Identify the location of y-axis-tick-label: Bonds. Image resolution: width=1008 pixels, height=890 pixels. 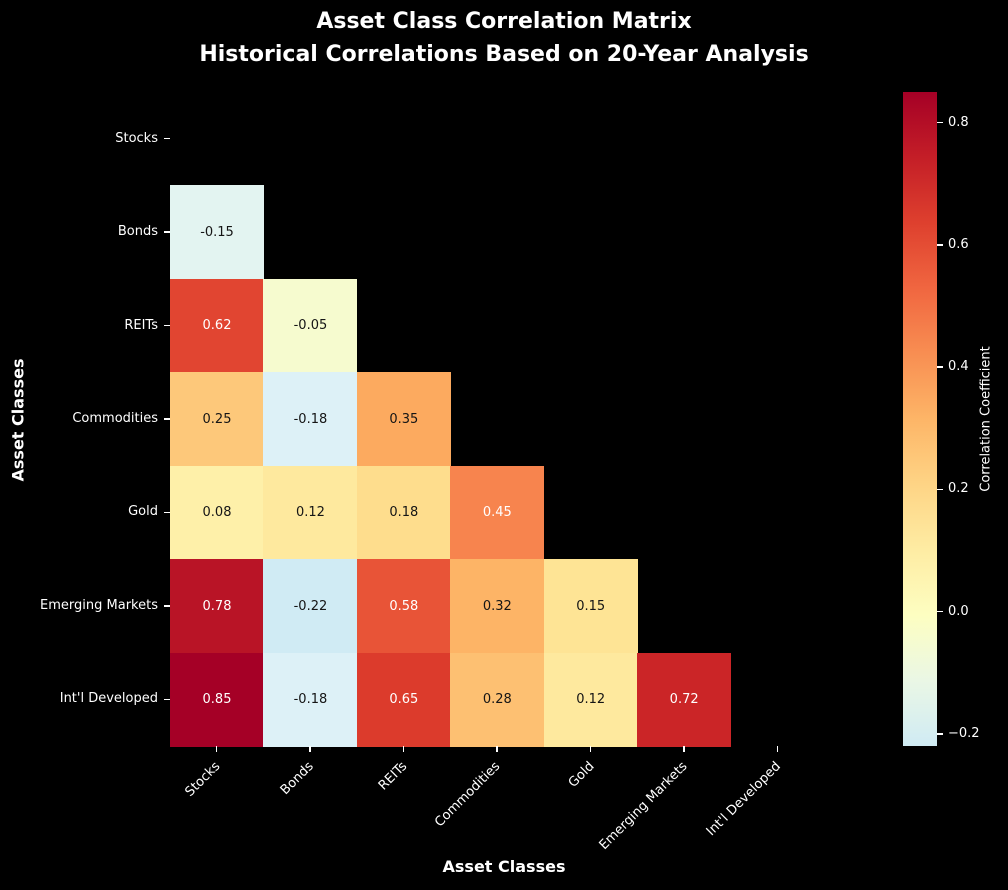
(137, 232).